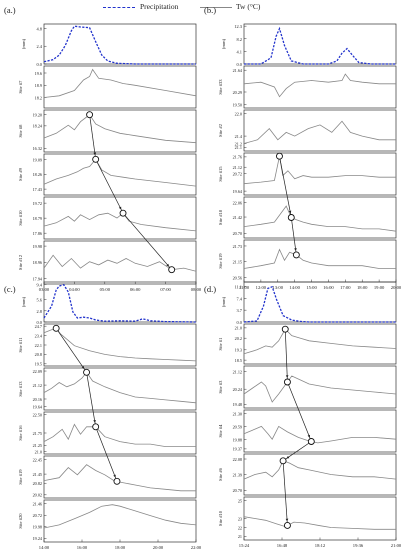  What do you see at coordinates (311, 287) in the screenshot?
I see `x-tick-label: 15:00` at bounding box center [311, 287].